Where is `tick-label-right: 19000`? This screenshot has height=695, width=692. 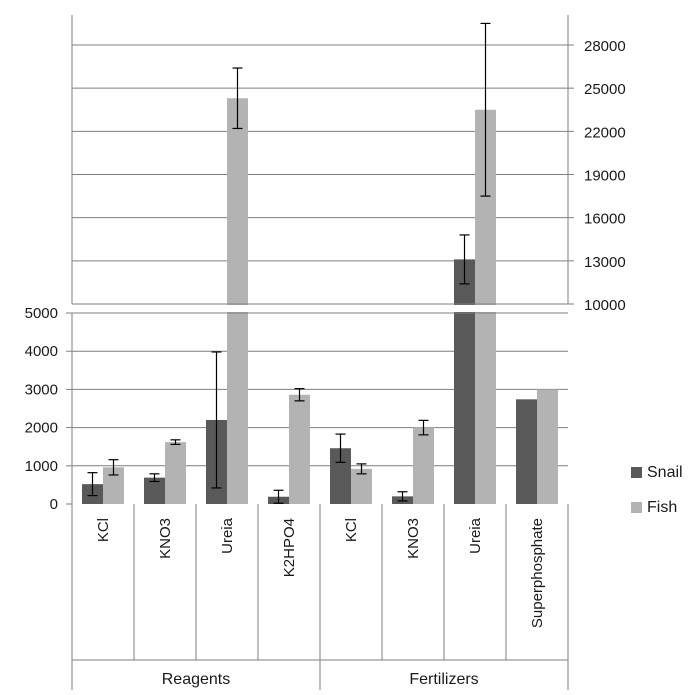
tick-label-right: 19000 is located at coordinates (605, 176).